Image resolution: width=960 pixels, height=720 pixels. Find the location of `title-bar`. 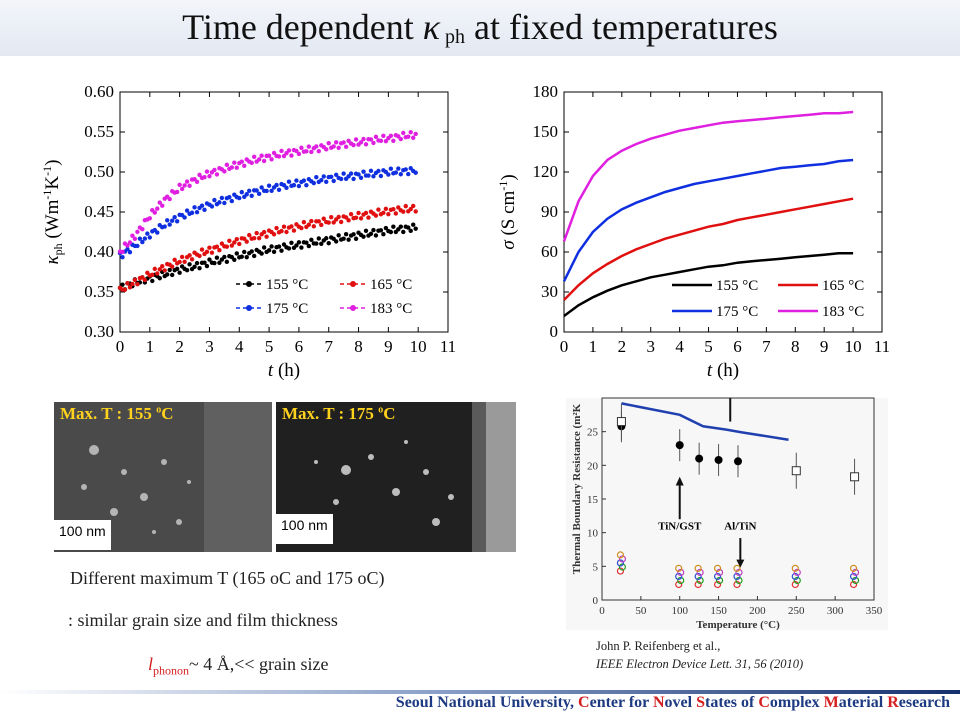

title-bar is located at coordinates (480, 28).